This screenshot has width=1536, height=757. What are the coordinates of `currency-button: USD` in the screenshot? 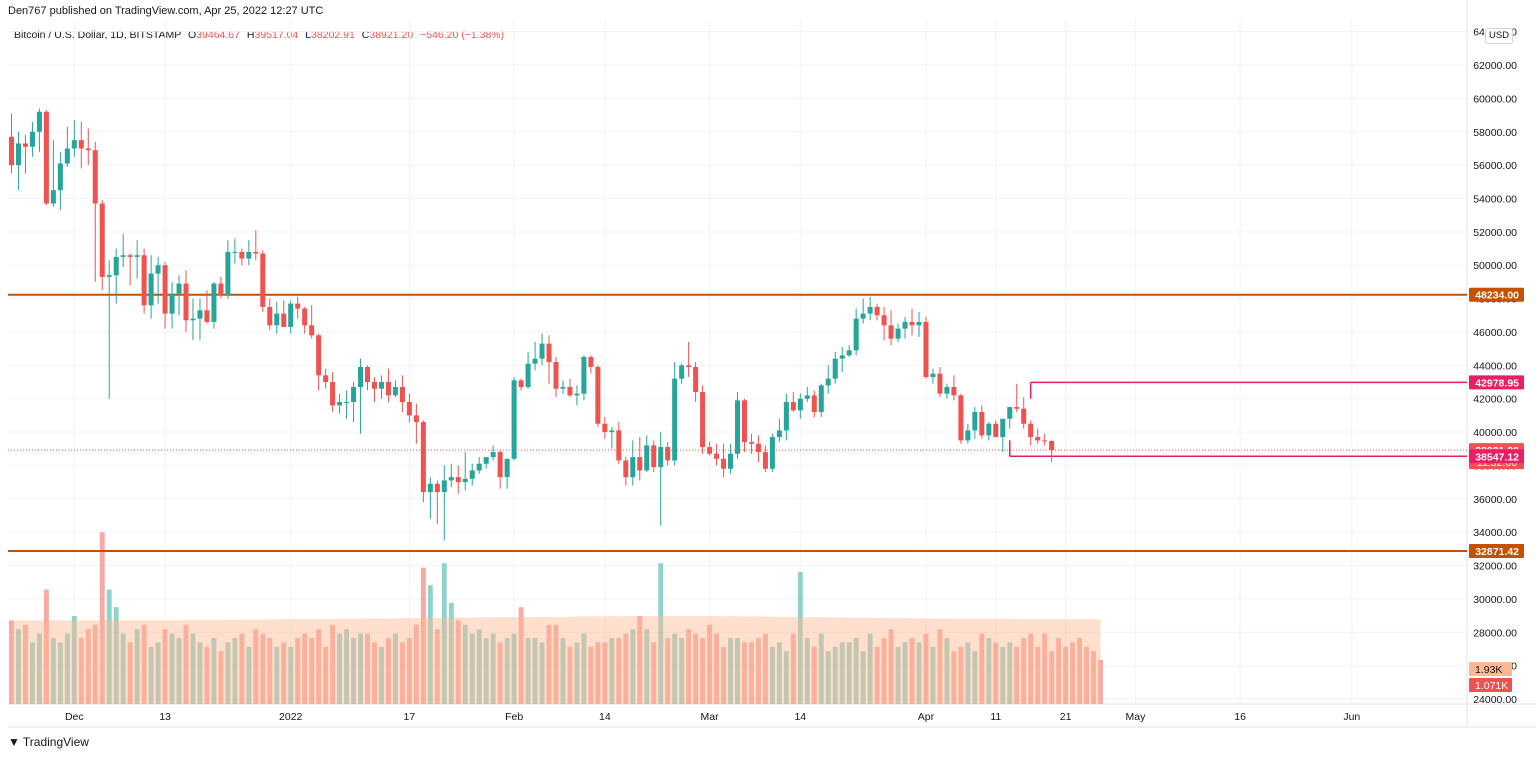 It's located at (1499, 36).